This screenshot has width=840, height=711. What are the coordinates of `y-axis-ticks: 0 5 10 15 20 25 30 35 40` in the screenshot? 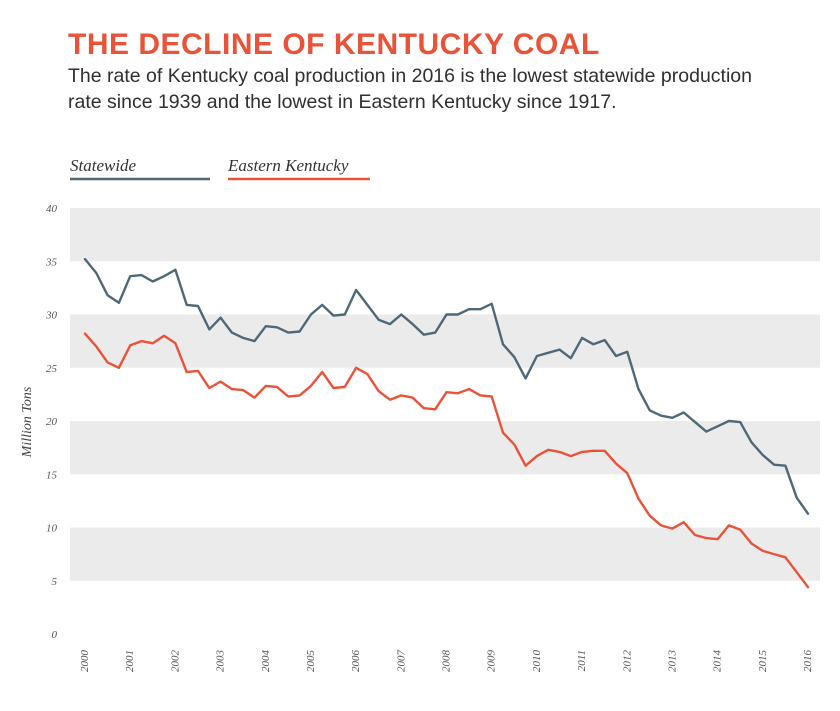 It's located at (51, 422).